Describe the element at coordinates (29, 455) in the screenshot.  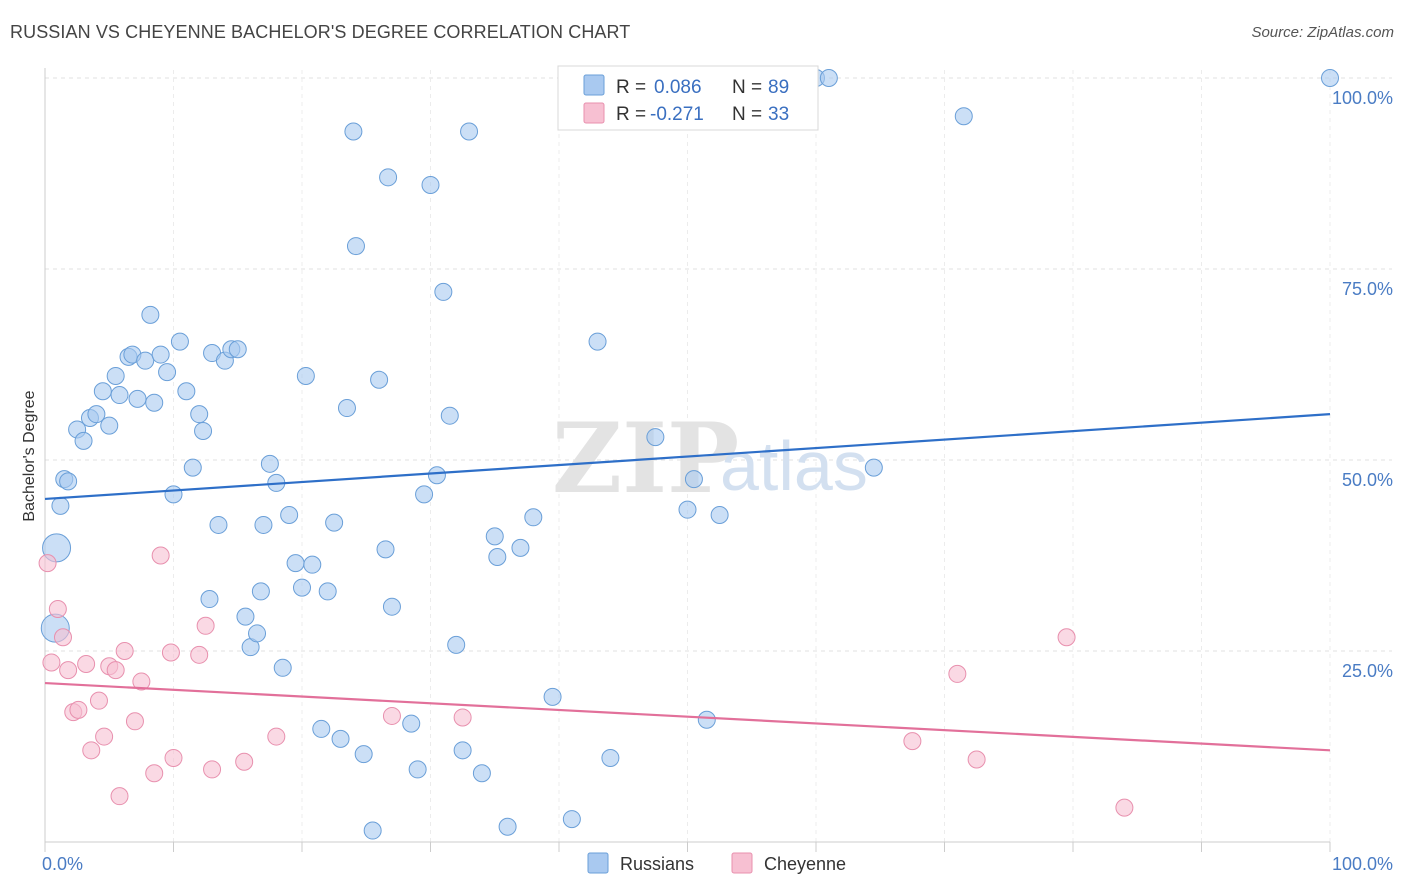
I see `y-axis-label: Bachelor's Degree` at that location.